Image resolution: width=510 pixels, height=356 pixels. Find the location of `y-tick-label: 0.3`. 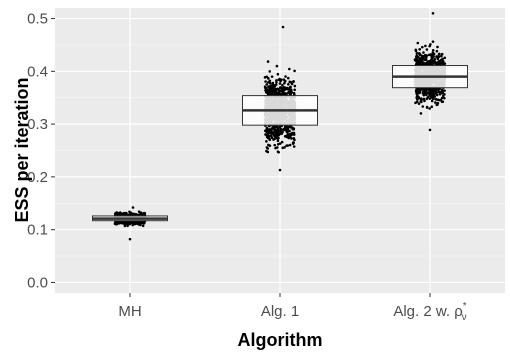

y-tick-label: 0.3 is located at coordinates (37, 124).